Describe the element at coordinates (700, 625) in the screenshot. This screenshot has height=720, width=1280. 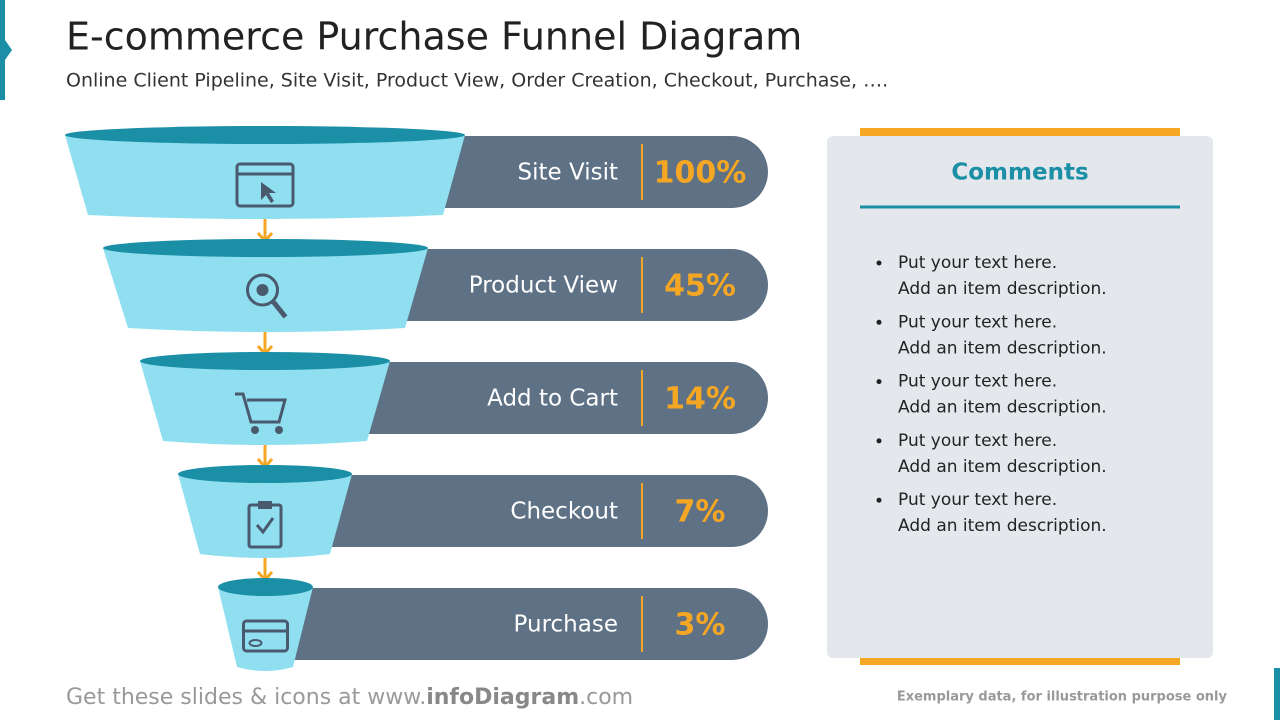
I see `stage-percent: 3%` at that location.